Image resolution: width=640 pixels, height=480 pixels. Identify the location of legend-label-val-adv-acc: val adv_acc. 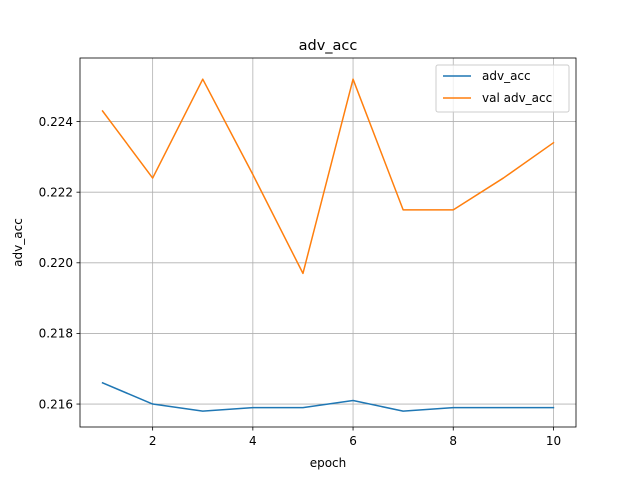
(517, 98).